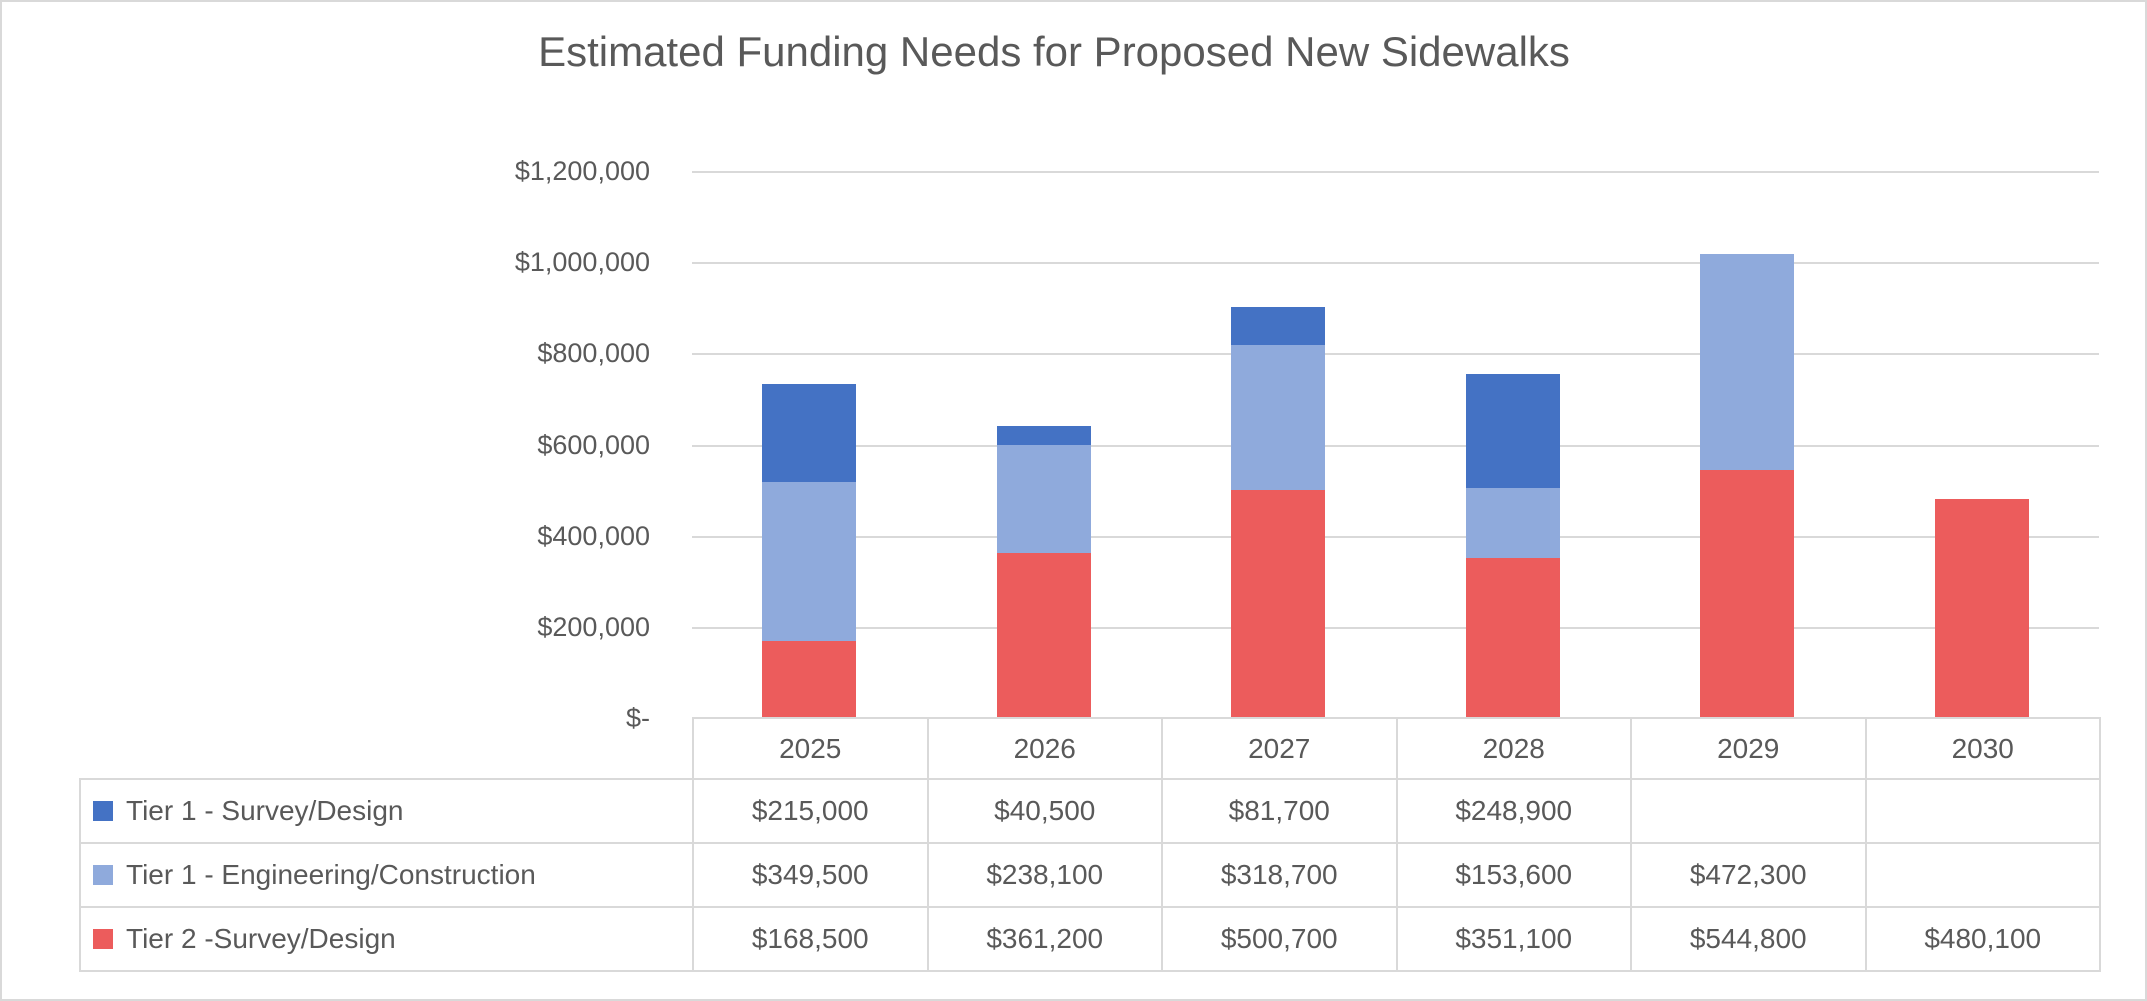 Image resolution: width=2147 pixels, height=1001 pixels. Describe the element at coordinates (1748, 748) in the screenshot. I see `year-header-cell: 2029` at that location.